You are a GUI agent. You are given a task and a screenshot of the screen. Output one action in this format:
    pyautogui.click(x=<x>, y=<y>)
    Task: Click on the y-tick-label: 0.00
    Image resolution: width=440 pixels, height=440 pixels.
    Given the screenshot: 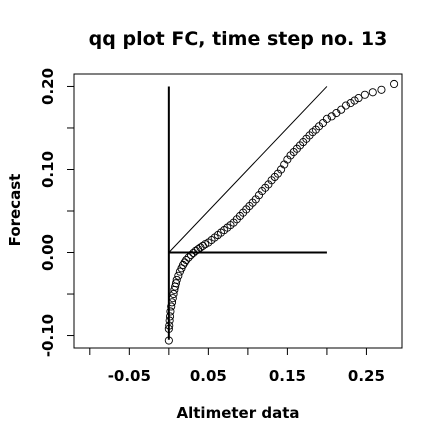 What is the action you would take?
    pyautogui.click(x=48, y=252)
    